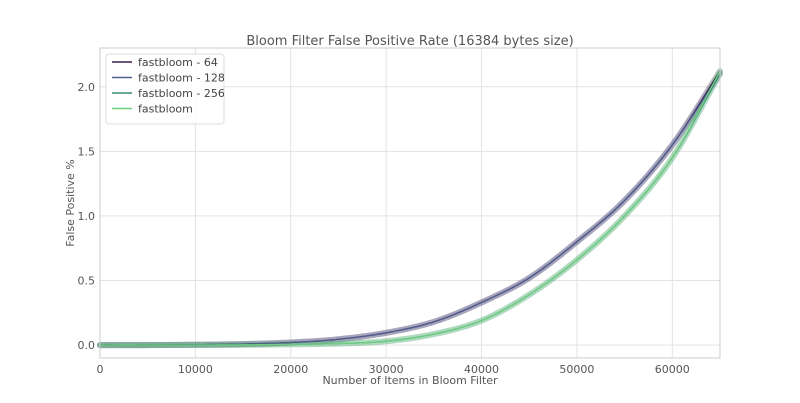  What do you see at coordinates (87, 345) in the screenshot?
I see `y-tick-label: 0.0` at bounding box center [87, 345].